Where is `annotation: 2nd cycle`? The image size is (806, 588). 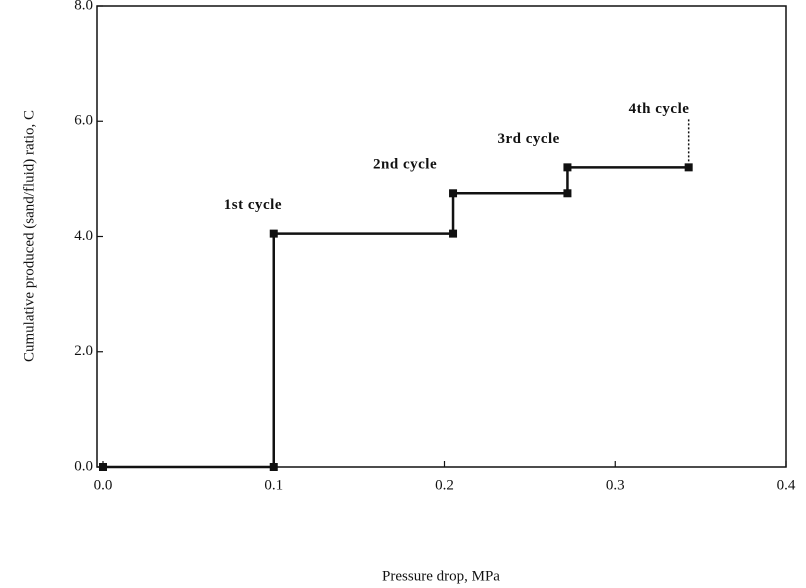
annotation: 2nd cycle is located at coordinates (405, 165).